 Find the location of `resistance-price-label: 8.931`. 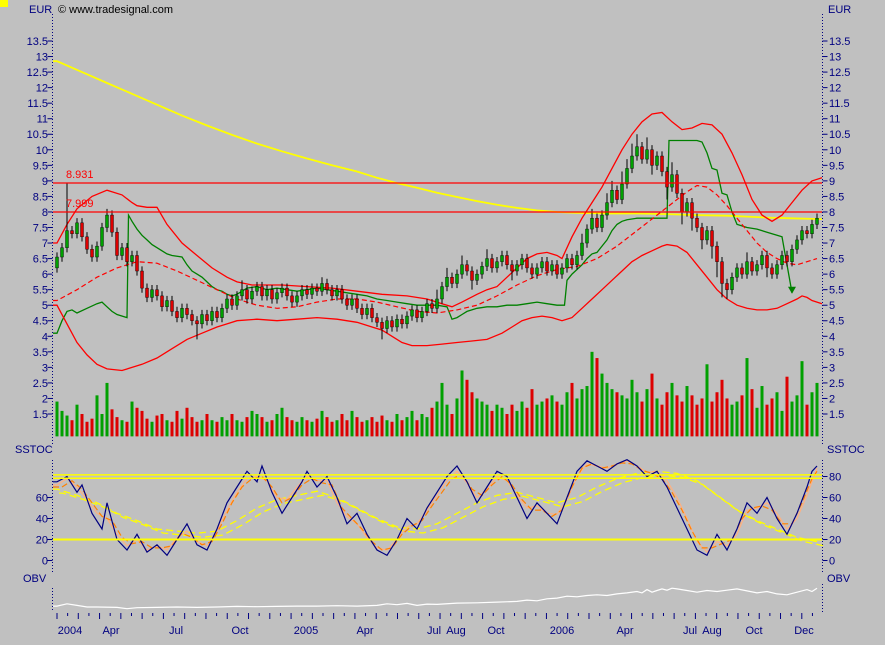

resistance-price-label: 8.931 is located at coordinates (80, 175).